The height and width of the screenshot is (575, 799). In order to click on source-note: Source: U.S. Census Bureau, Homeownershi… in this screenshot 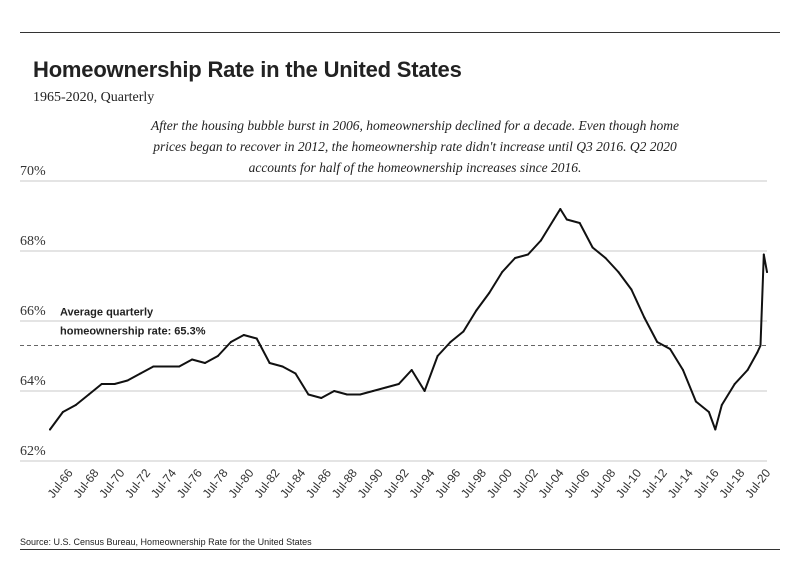, I will do `click(166, 542)`.